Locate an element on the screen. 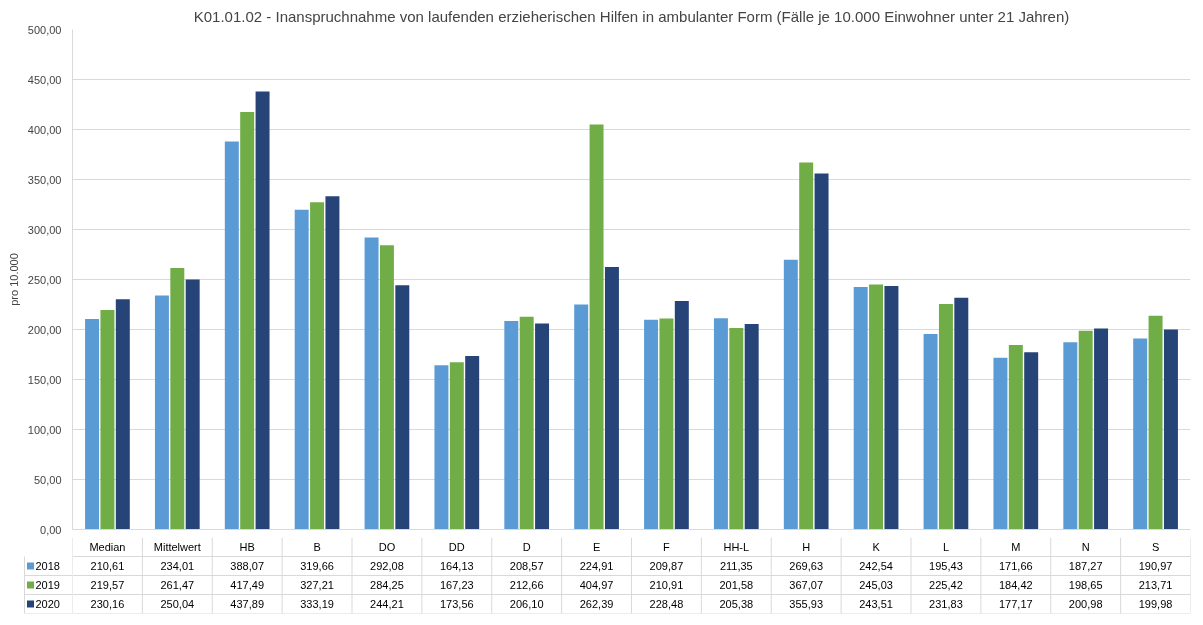  data-label: 327,21 is located at coordinates (317, 585).